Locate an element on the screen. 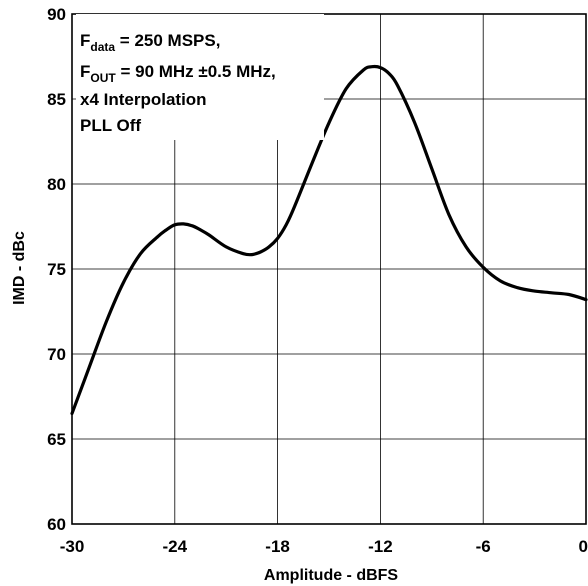 The height and width of the screenshot is (586, 588). y-axis-ticks: 60 65 70 75 80 85 90 is located at coordinates (56, 269).